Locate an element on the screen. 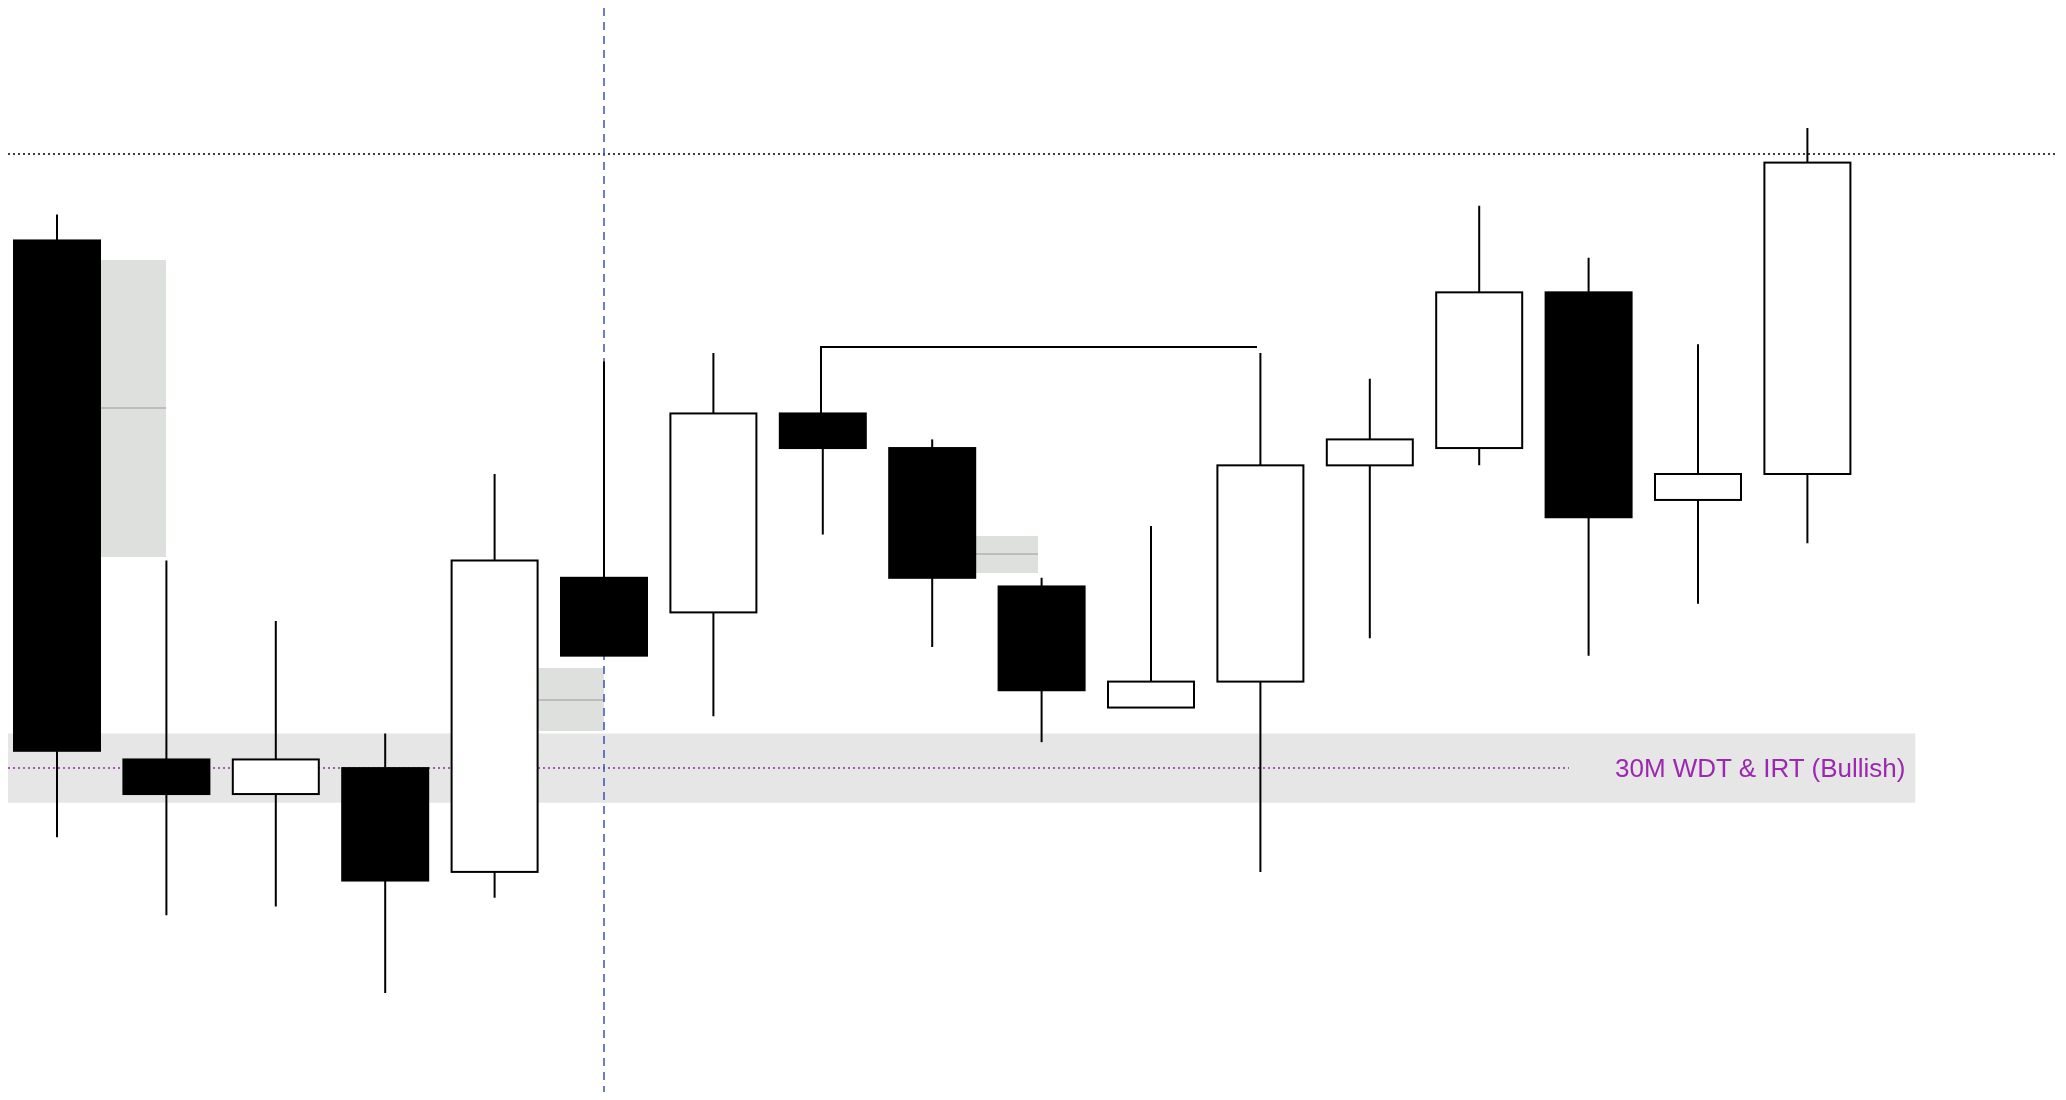 Image resolution: width=2066 pixels, height=1100 pixels. ref-line-label: 30M WDT & IRT (Bullish) is located at coordinates (1760, 768).